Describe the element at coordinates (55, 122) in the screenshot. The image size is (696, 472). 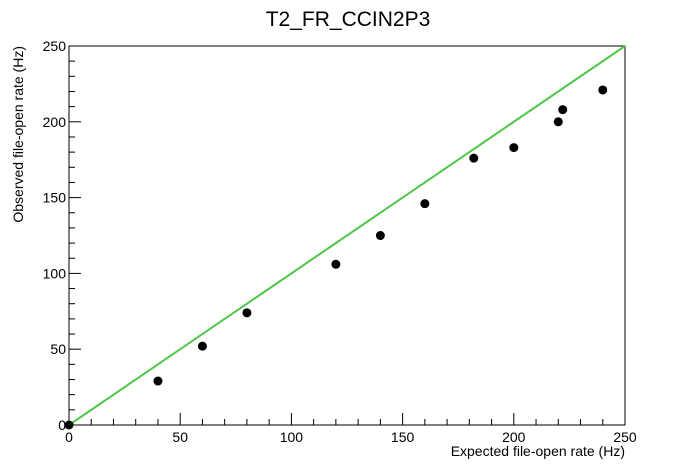
I see `y-tick-label: 200` at that location.